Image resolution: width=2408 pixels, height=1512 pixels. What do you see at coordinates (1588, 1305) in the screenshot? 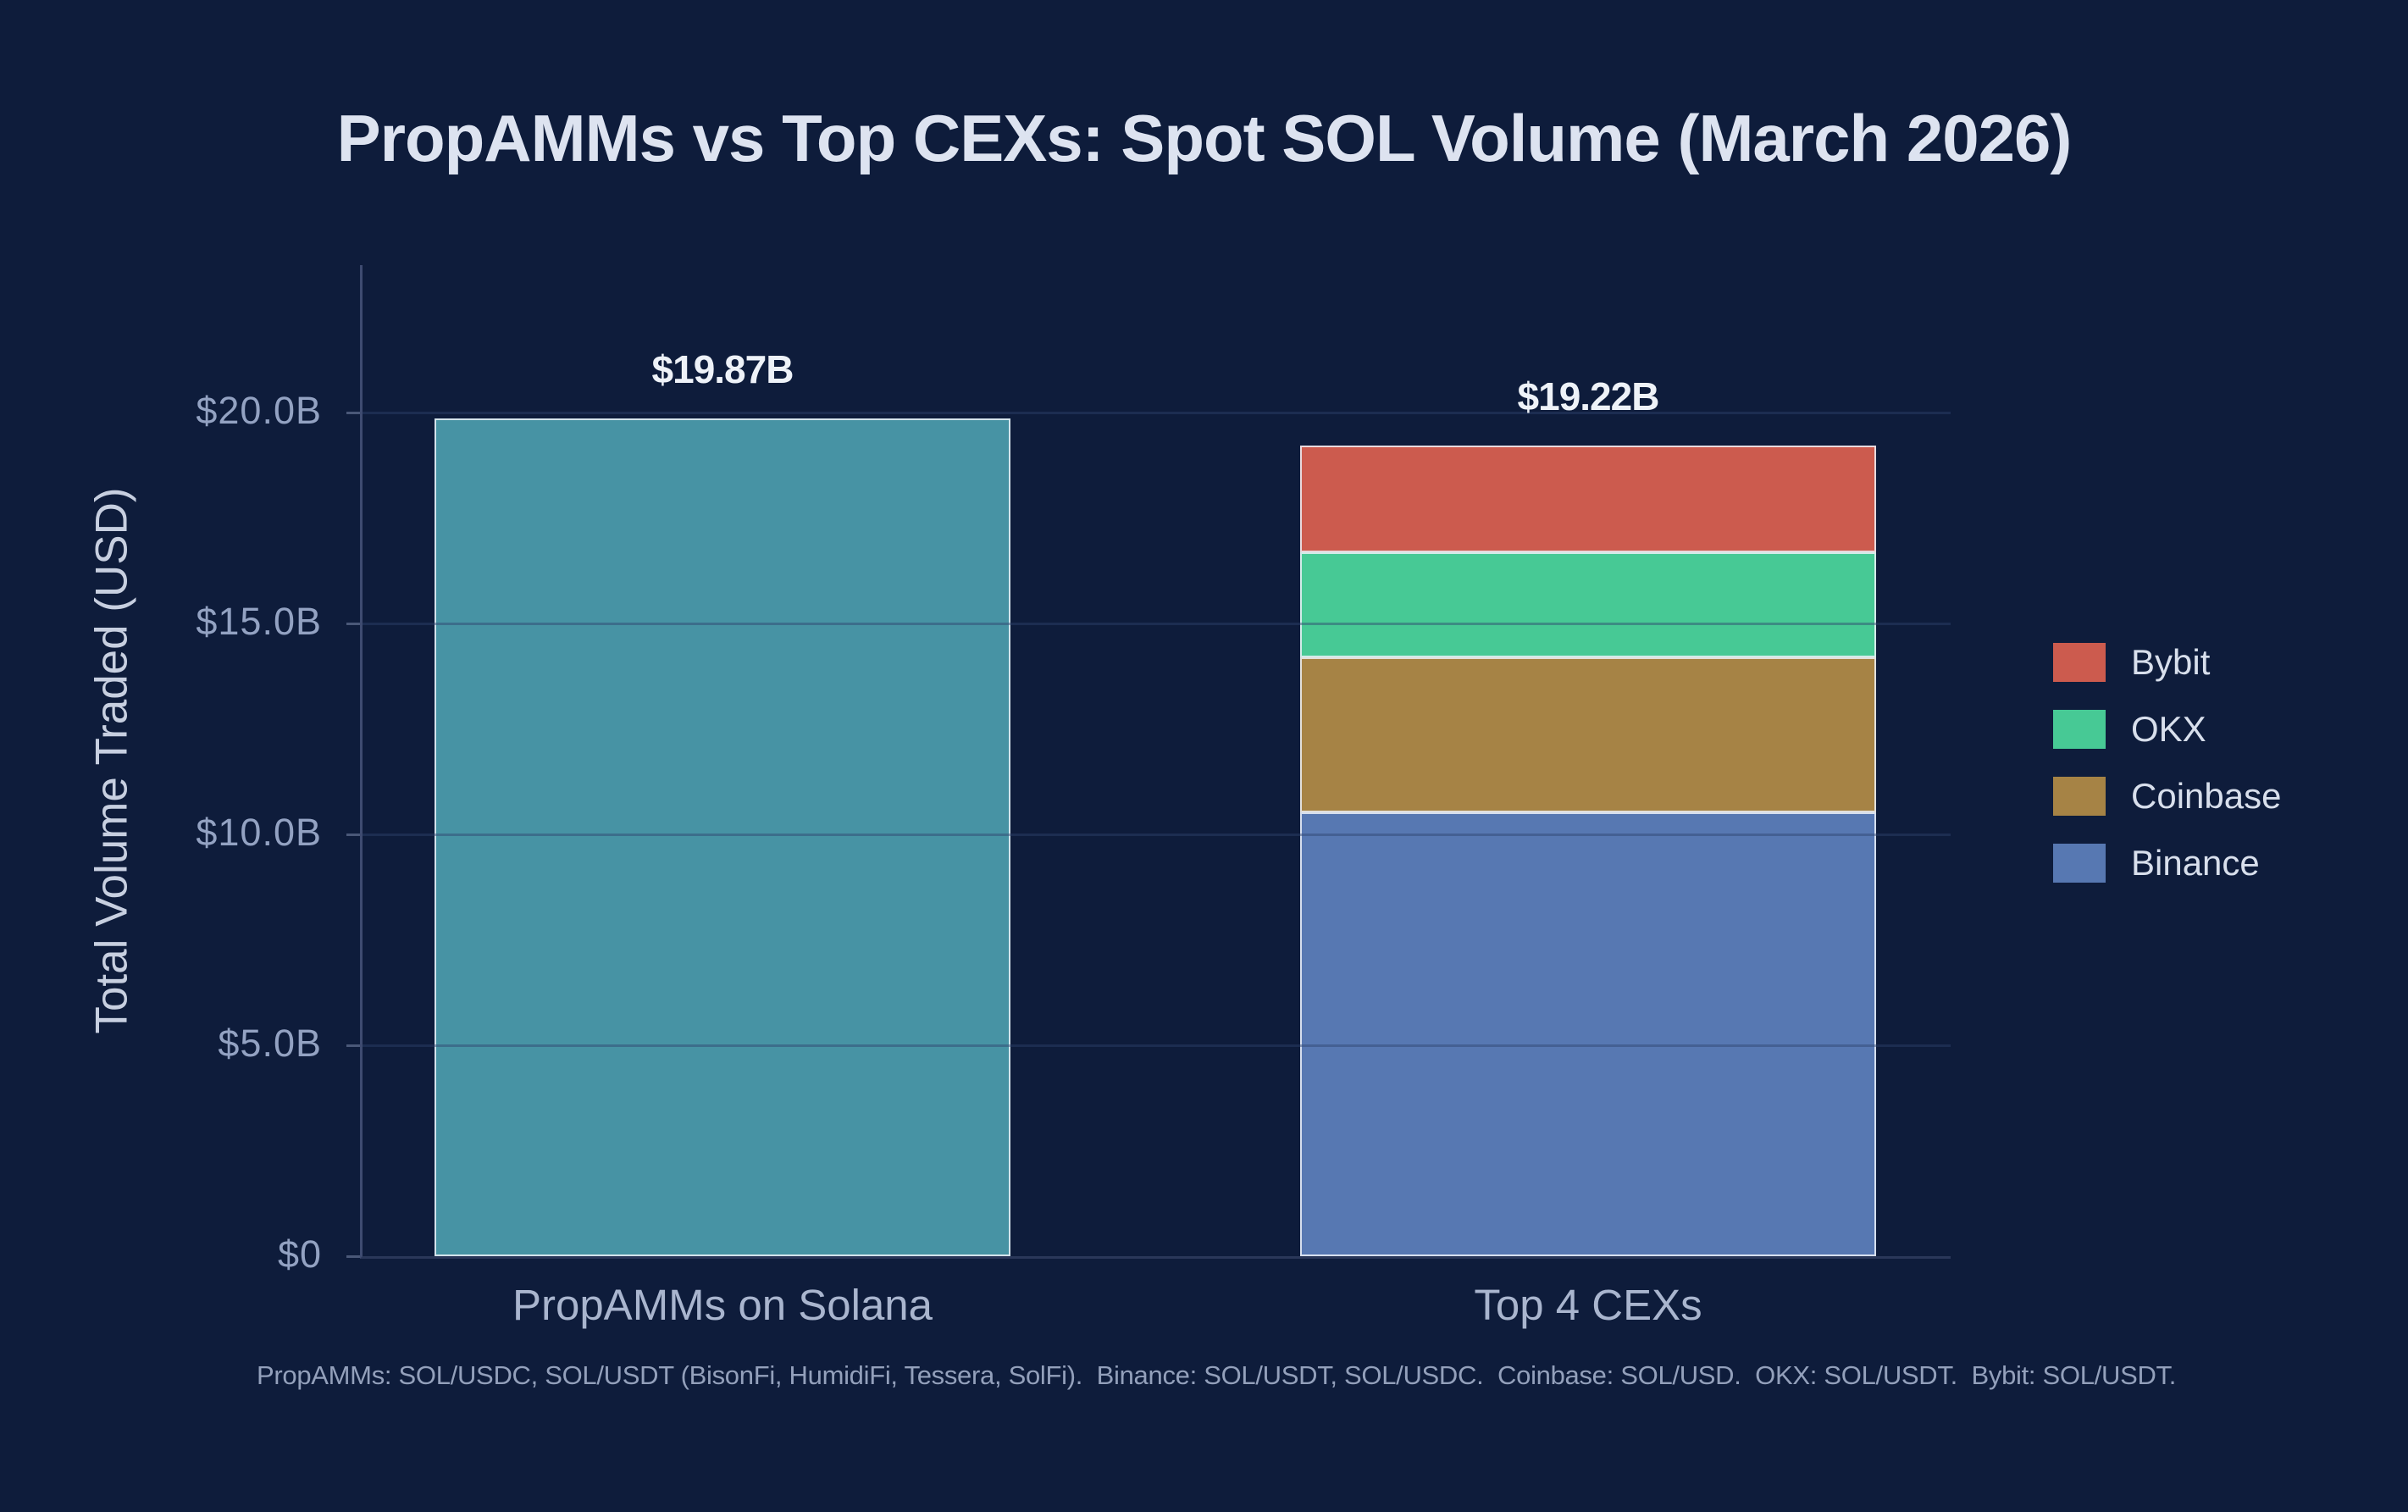
I see `x-category-label: Top 4 CEXs` at bounding box center [1588, 1305].